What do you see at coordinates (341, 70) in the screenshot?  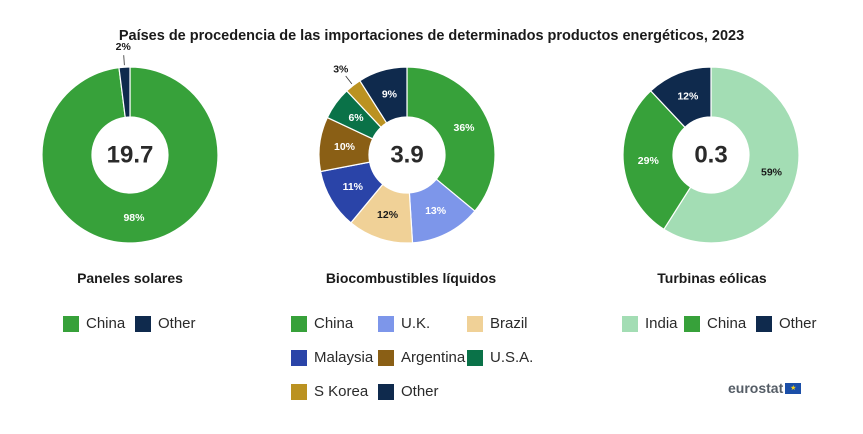 I see `data-label-s-korea: 3%` at bounding box center [341, 70].